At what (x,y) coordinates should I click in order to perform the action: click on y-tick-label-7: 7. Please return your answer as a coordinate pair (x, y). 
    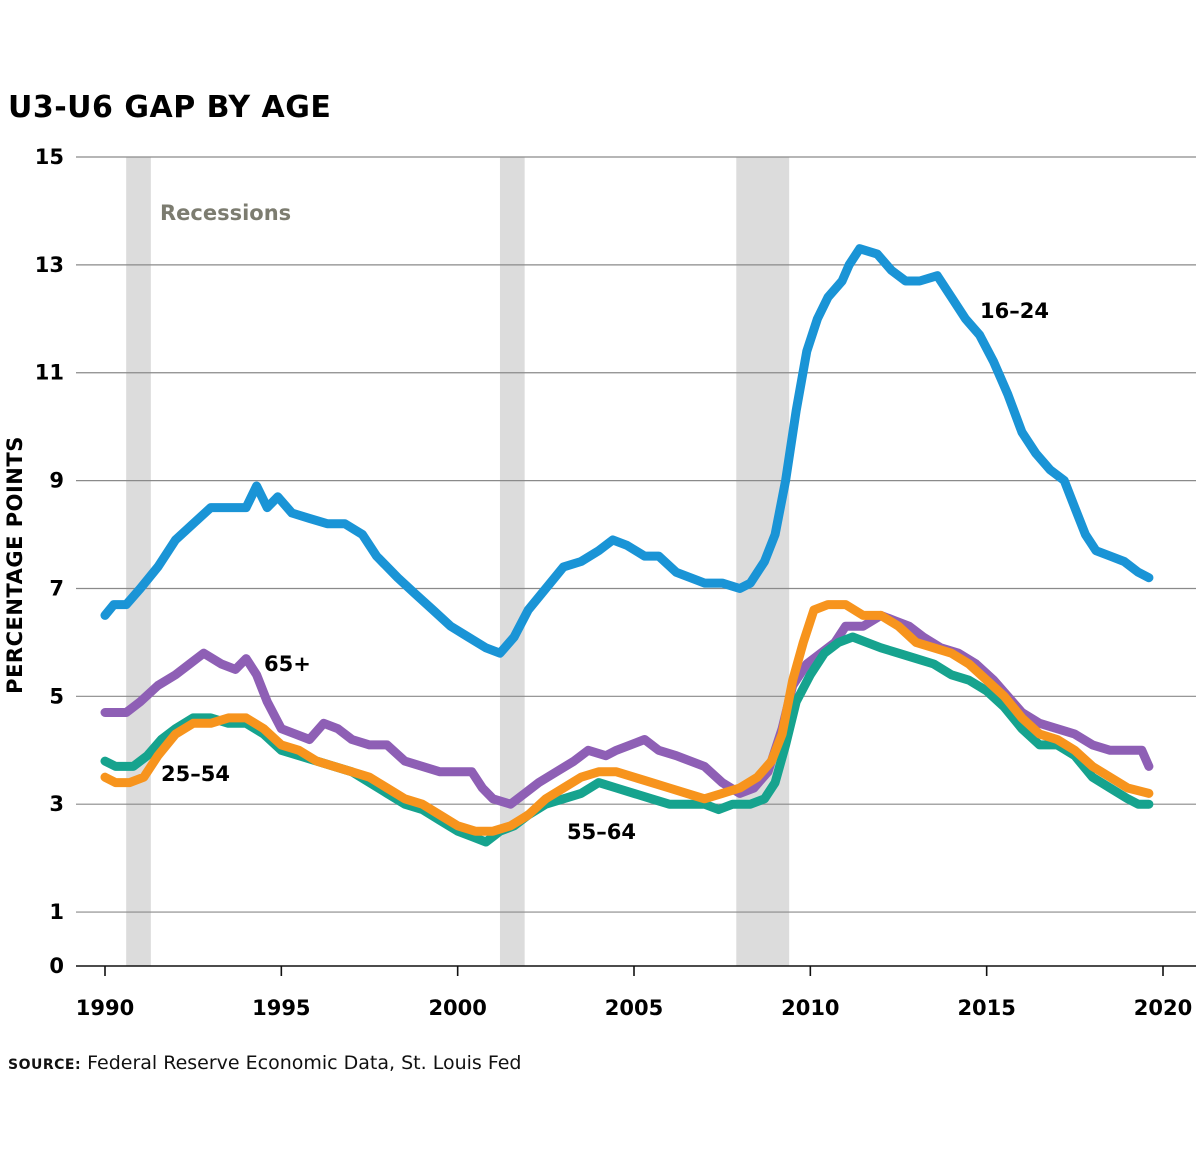
    Looking at the image, I should click on (56, 588).